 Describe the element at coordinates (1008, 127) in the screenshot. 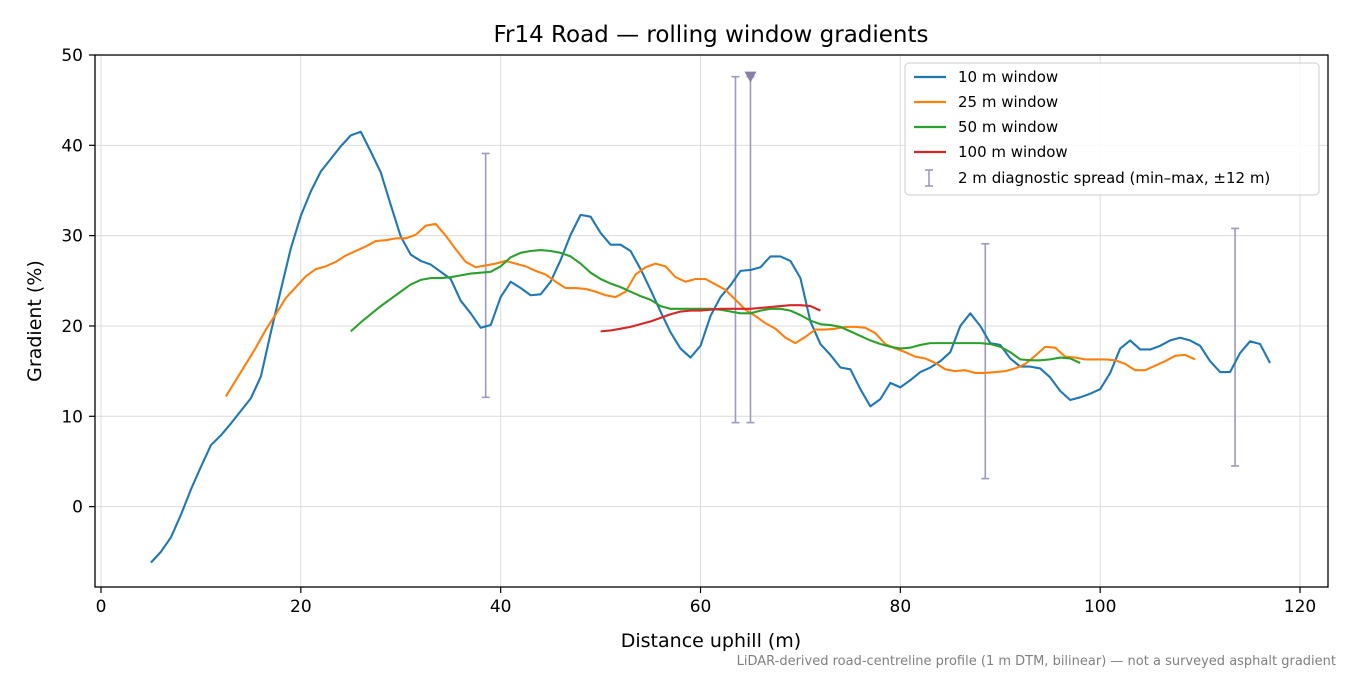

I see `legend-label-50m: 50 m window` at that location.